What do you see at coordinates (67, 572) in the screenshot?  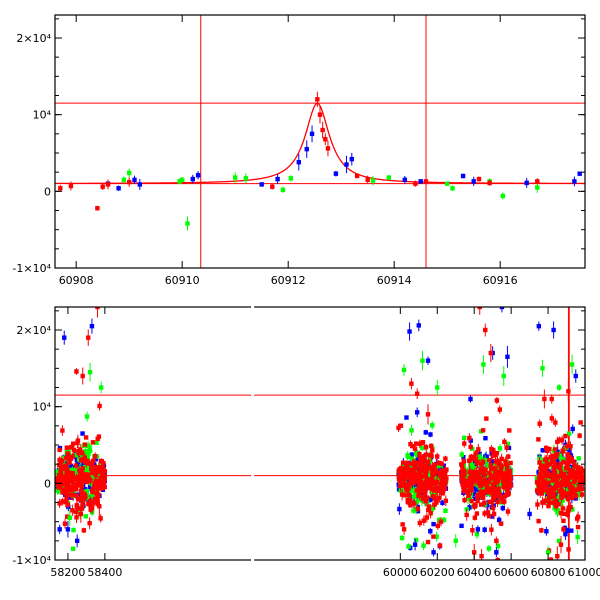 I see `x-tick-label: 58200` at bounding box center [67, 572].